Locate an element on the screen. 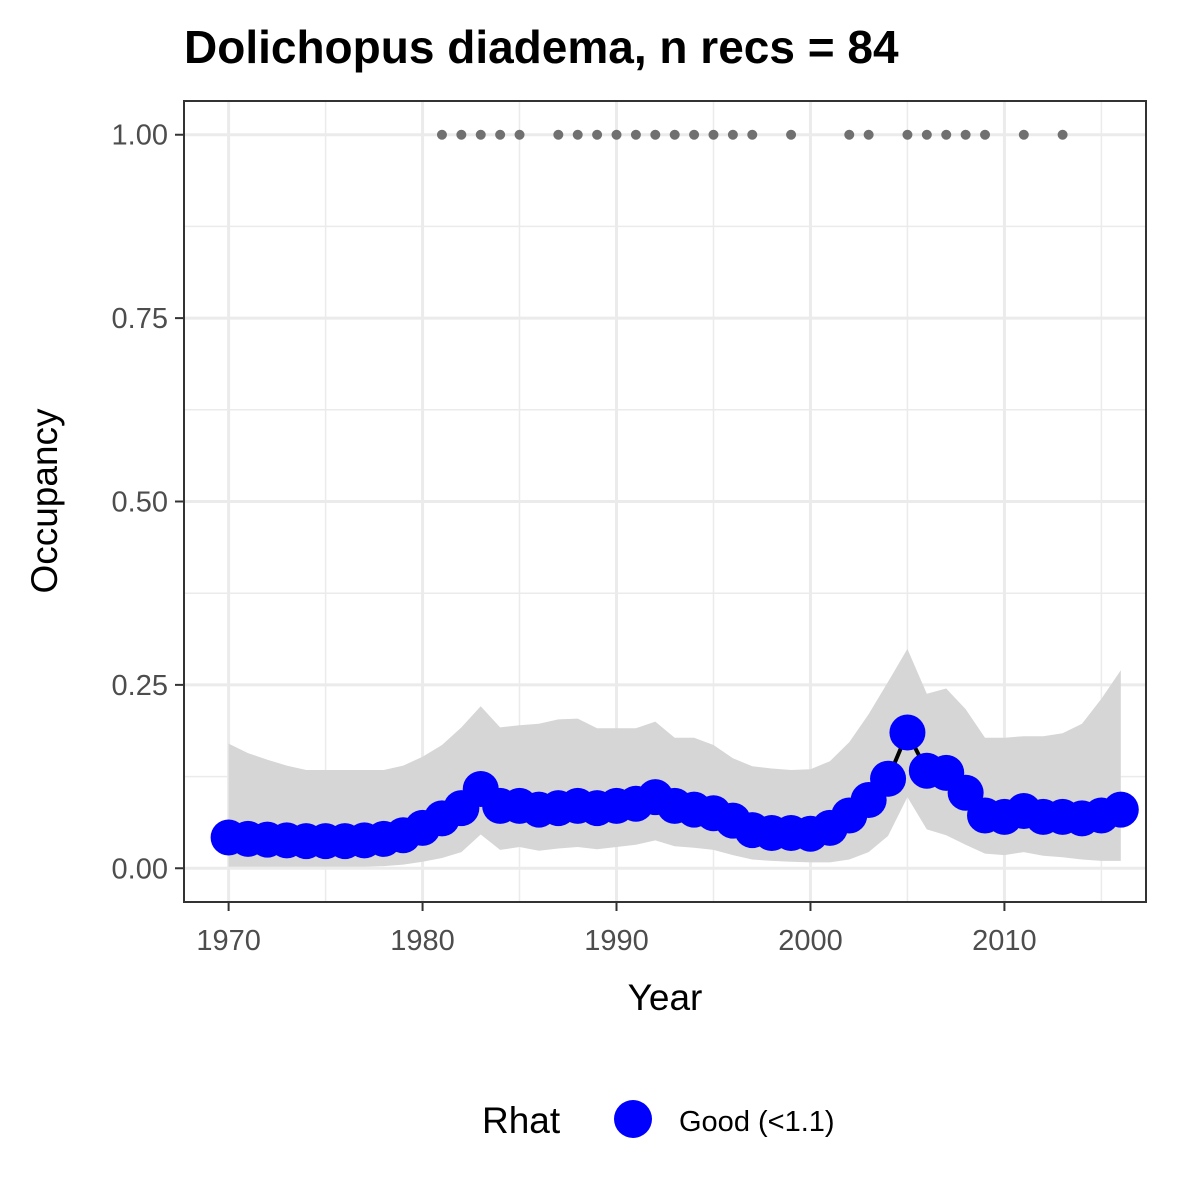 The width and height of the screenshot is (1200, 1200). x-tick-label: 2000 is located at coordinates (810, 941).